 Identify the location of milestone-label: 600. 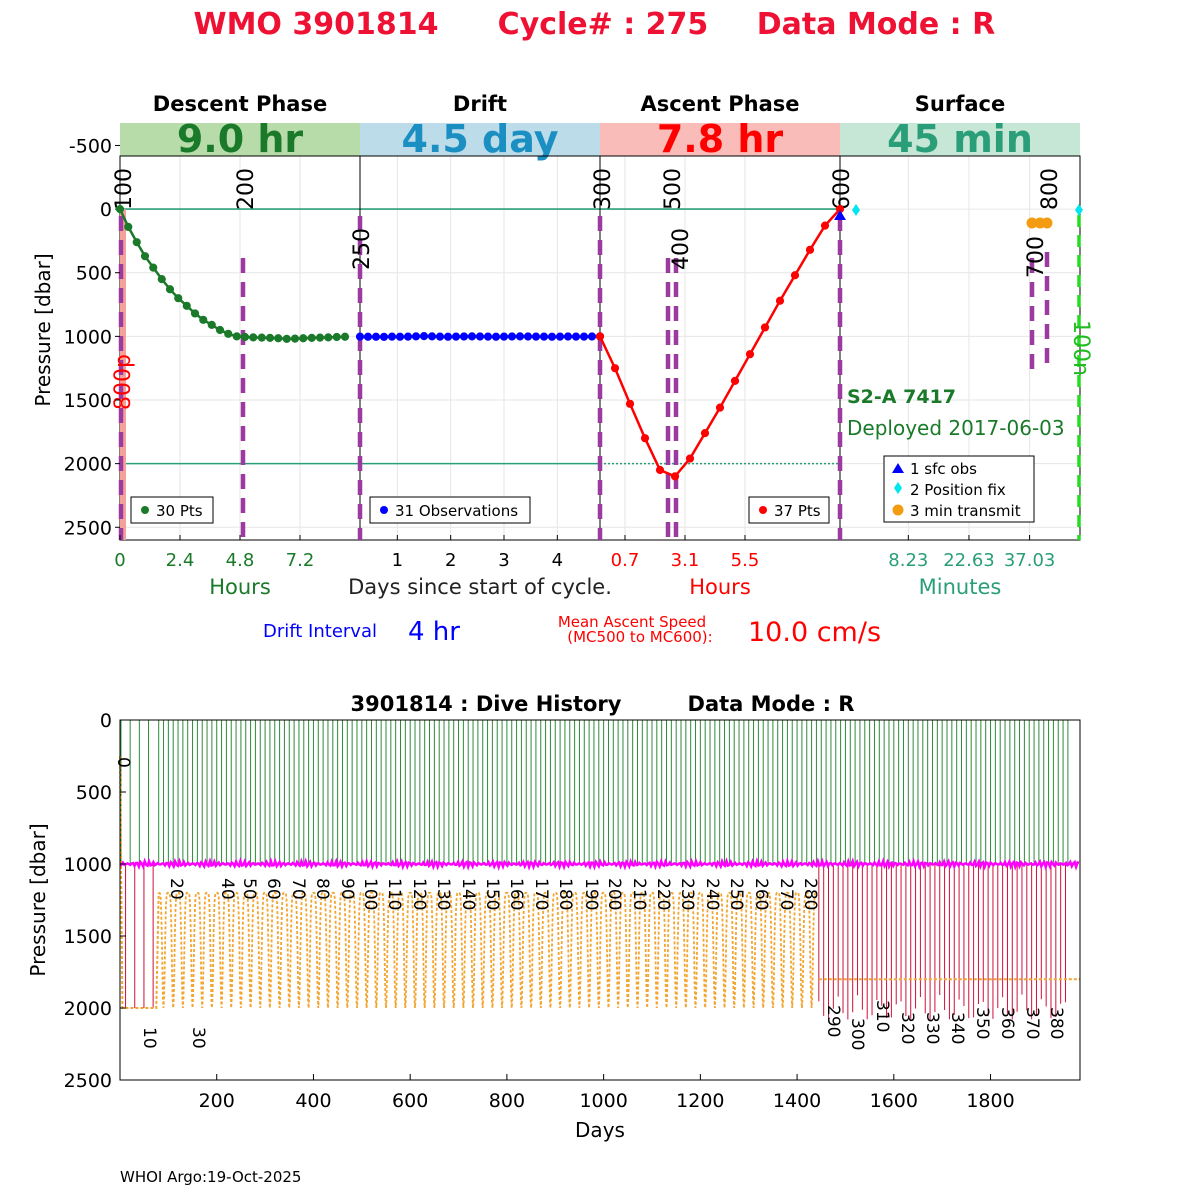
(842, 189).